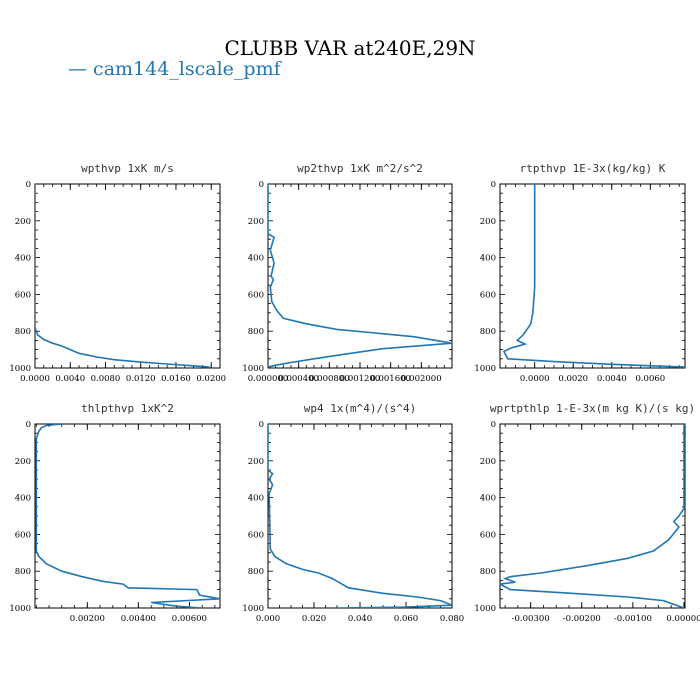 This screenshot has width=700, height=700. I want to click on x-tick-label: 0.001600, so click(390, 379).